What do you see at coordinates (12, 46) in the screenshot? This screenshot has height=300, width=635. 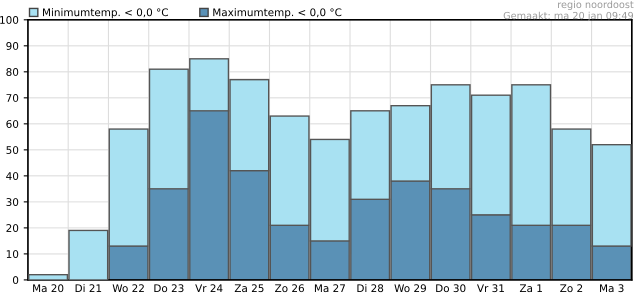 I see `y-tick-label: 90` at bounding box center [12, 46].